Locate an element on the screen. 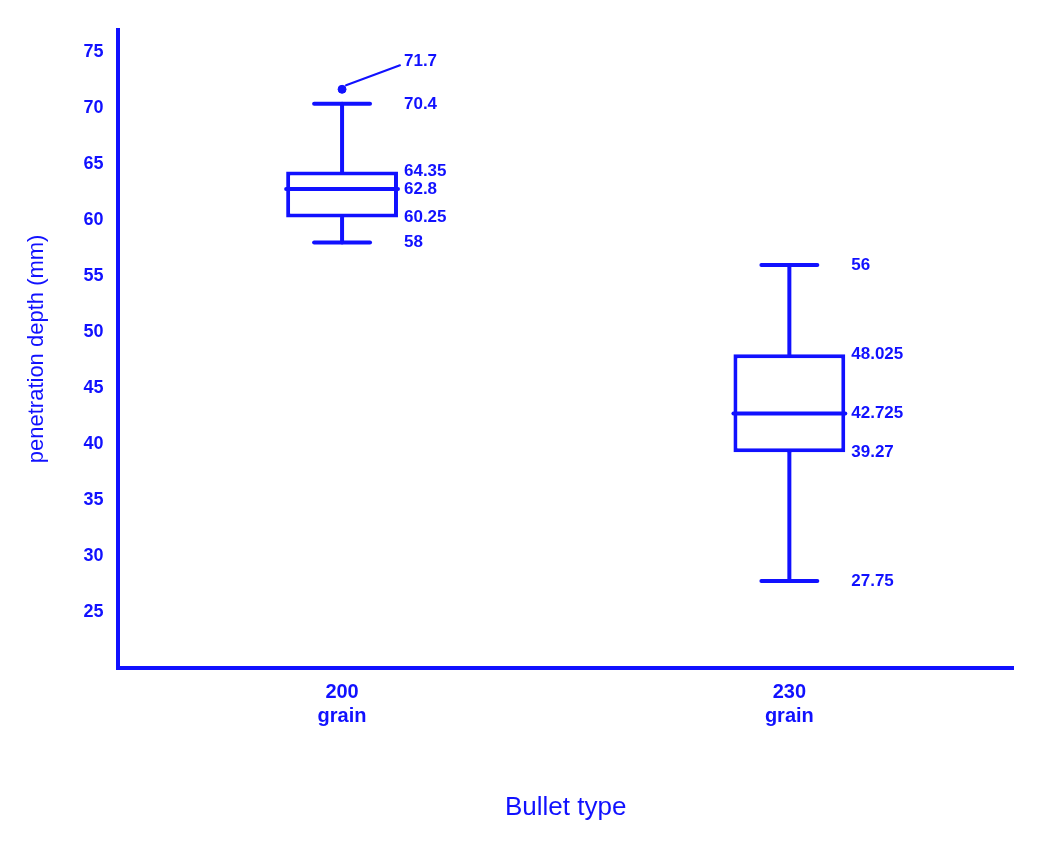 This screenshot has width=1053, height=867. annotation: 71.7 is located at coordinates (420, 60).